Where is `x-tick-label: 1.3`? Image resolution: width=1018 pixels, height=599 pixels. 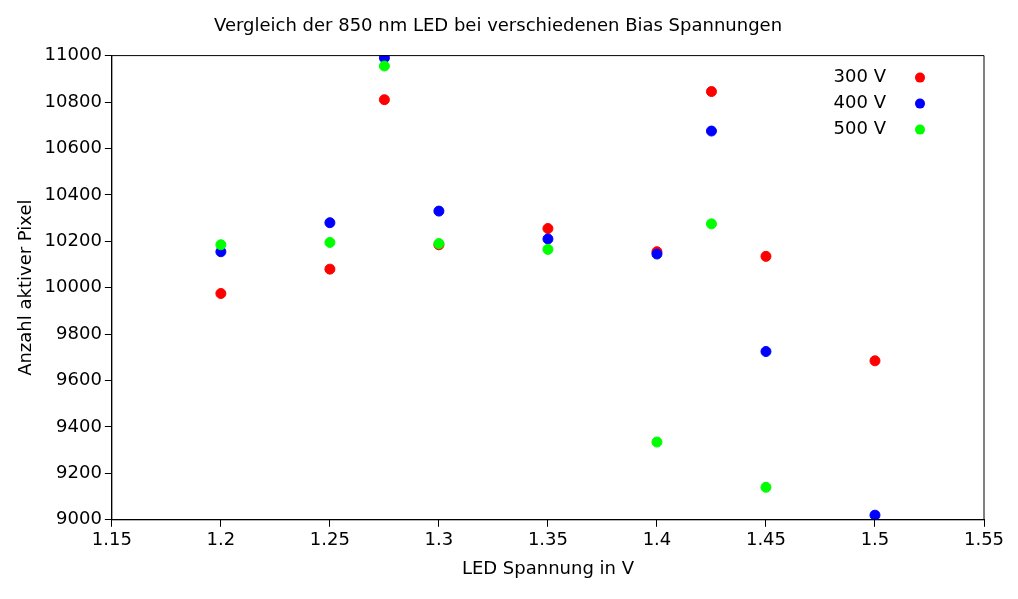 x-tick-label: 1.3 is located at coordinates (439, 539).